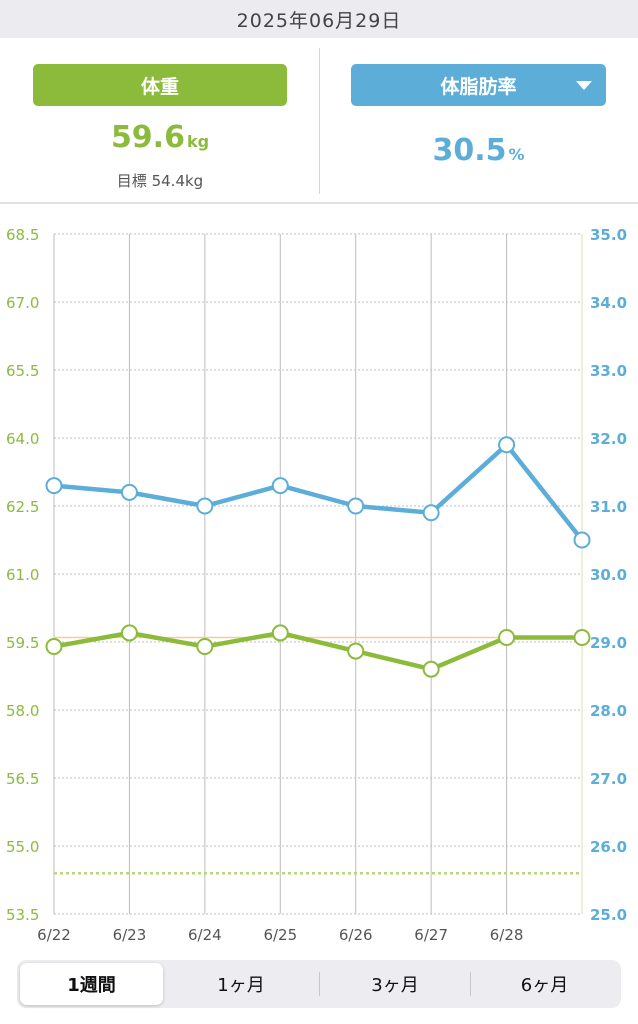 This screenshot has width=638, height=1024. I want to click on body_fat-series-line, so click(318, 492).